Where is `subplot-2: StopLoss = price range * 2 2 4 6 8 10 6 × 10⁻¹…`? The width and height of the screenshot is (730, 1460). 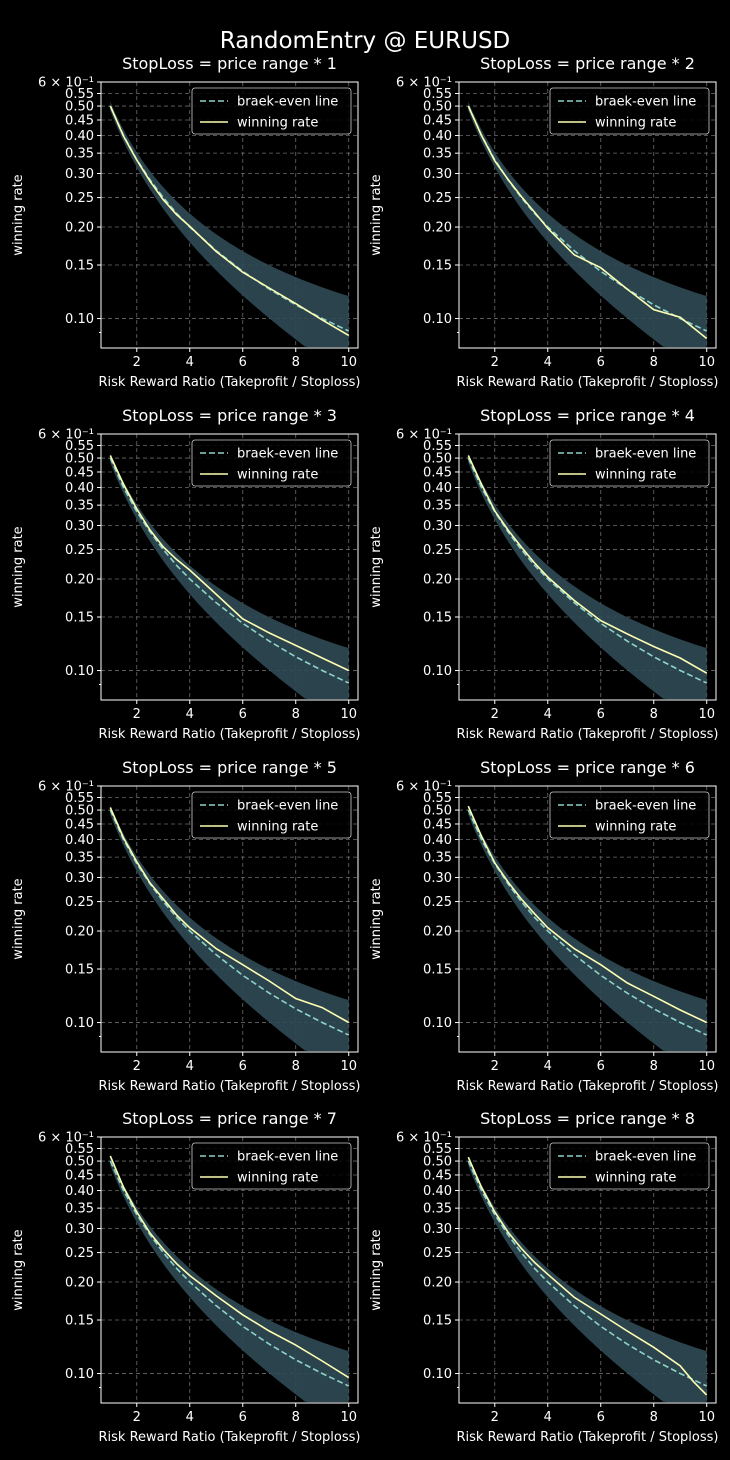 subplot-2: StopLoss = price range * 2 2 4 6 8 10 6 × 10⁻¹… is located at coordinates (543, 222).